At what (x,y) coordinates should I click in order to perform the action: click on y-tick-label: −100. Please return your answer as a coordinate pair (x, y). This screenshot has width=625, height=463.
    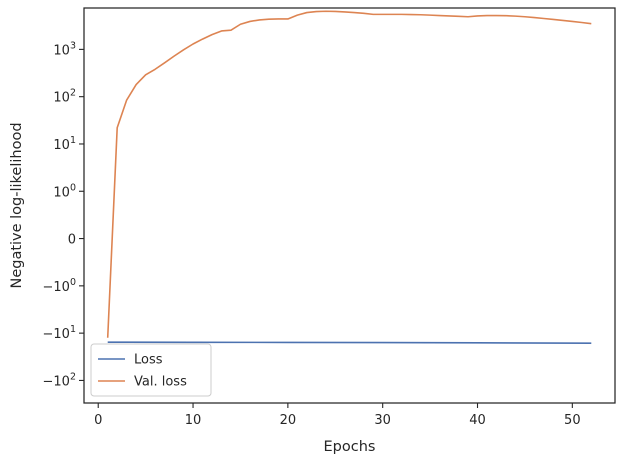
    Looking at the image, I should click on (59, 286).